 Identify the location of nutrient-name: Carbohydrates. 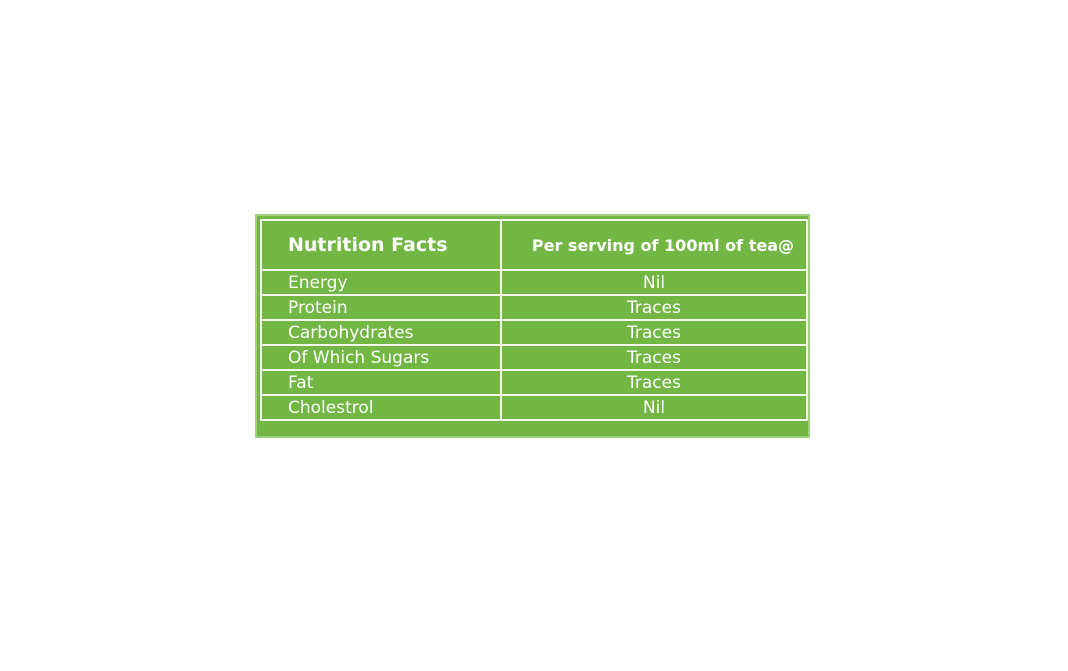
(381, 332).